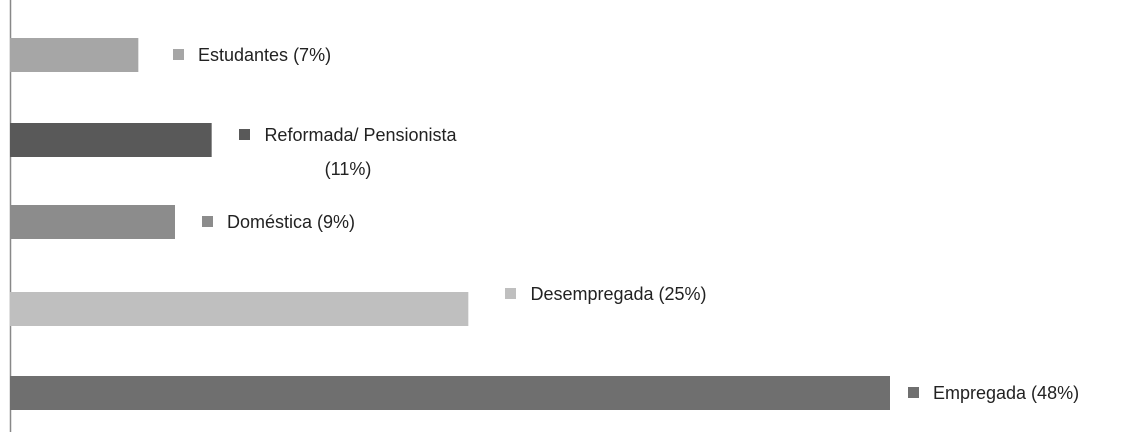  I want to click on legend-entry: Reformada/ Pensionista (11%), so click(348, 152).